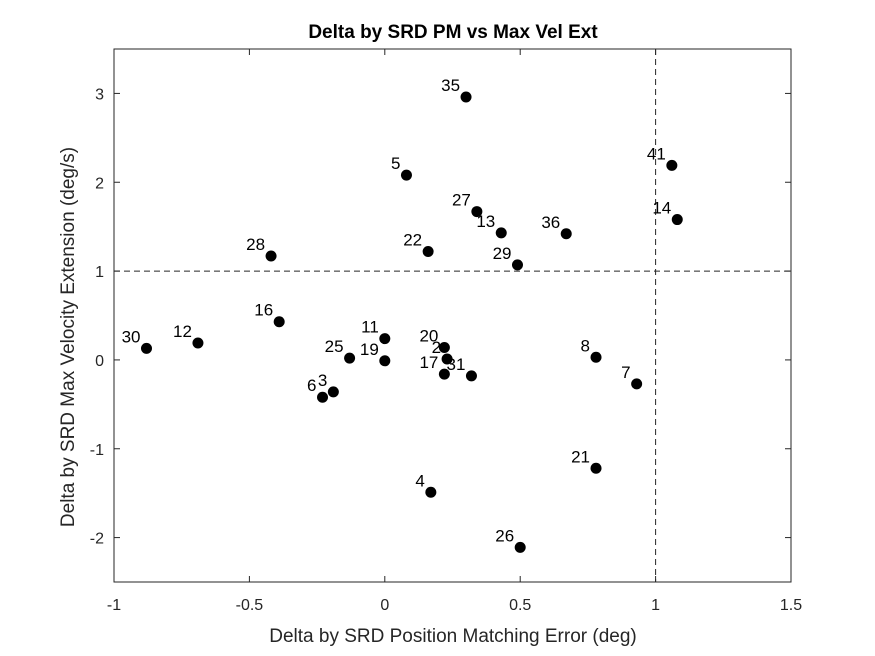 This screenshot has width=875, height=656. I want to click on y-tick-label: 1, so click(99, 272).